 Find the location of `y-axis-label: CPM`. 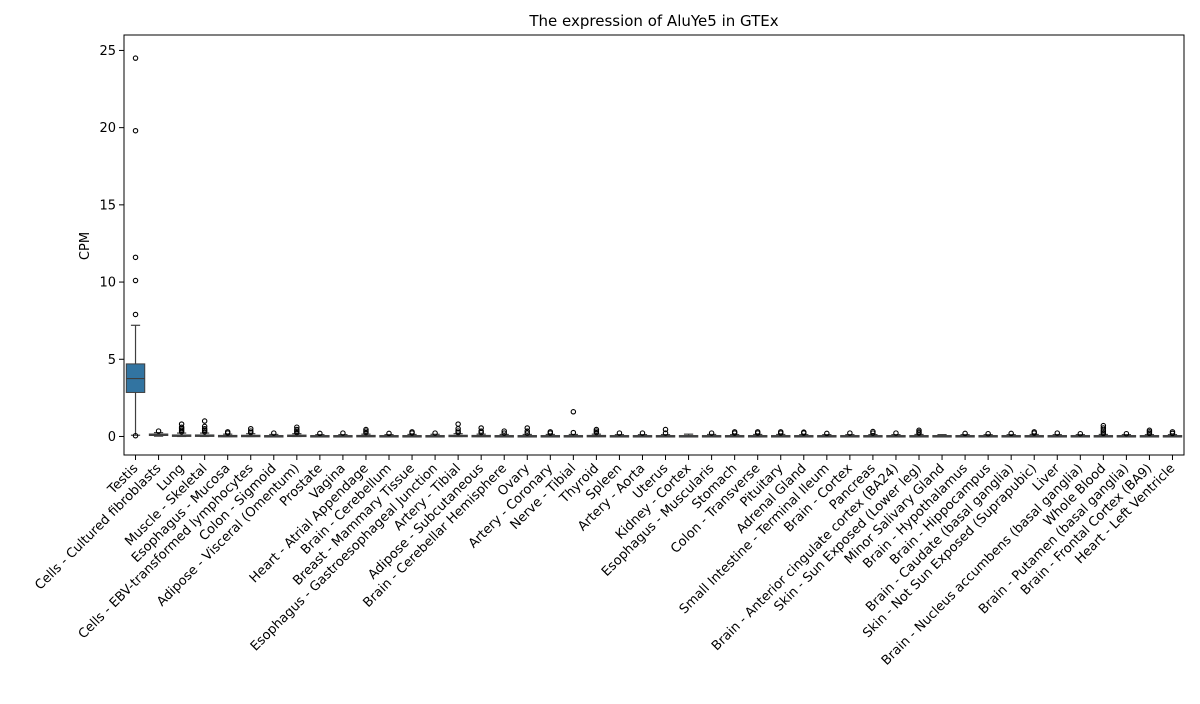

y-axis-label: CPM is located at coordinates (85, 246).